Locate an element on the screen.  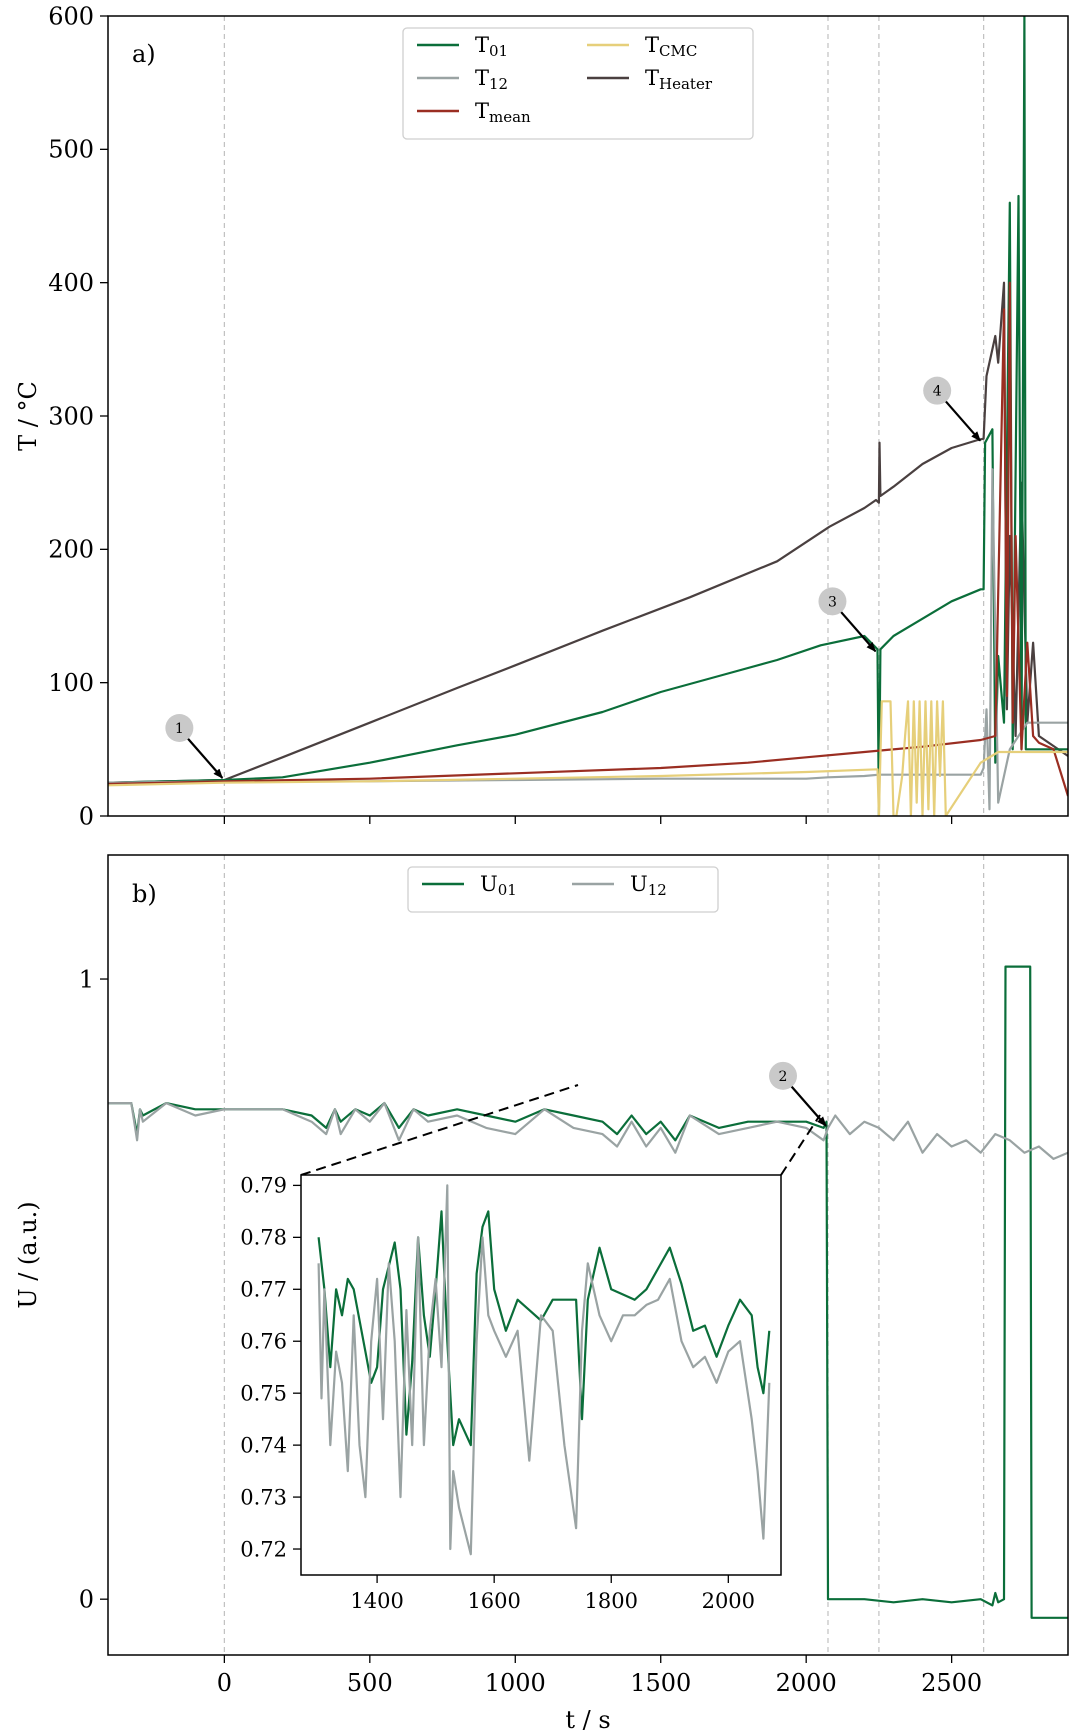
y-tick-label: 300 is located at coordinates (71, 416).